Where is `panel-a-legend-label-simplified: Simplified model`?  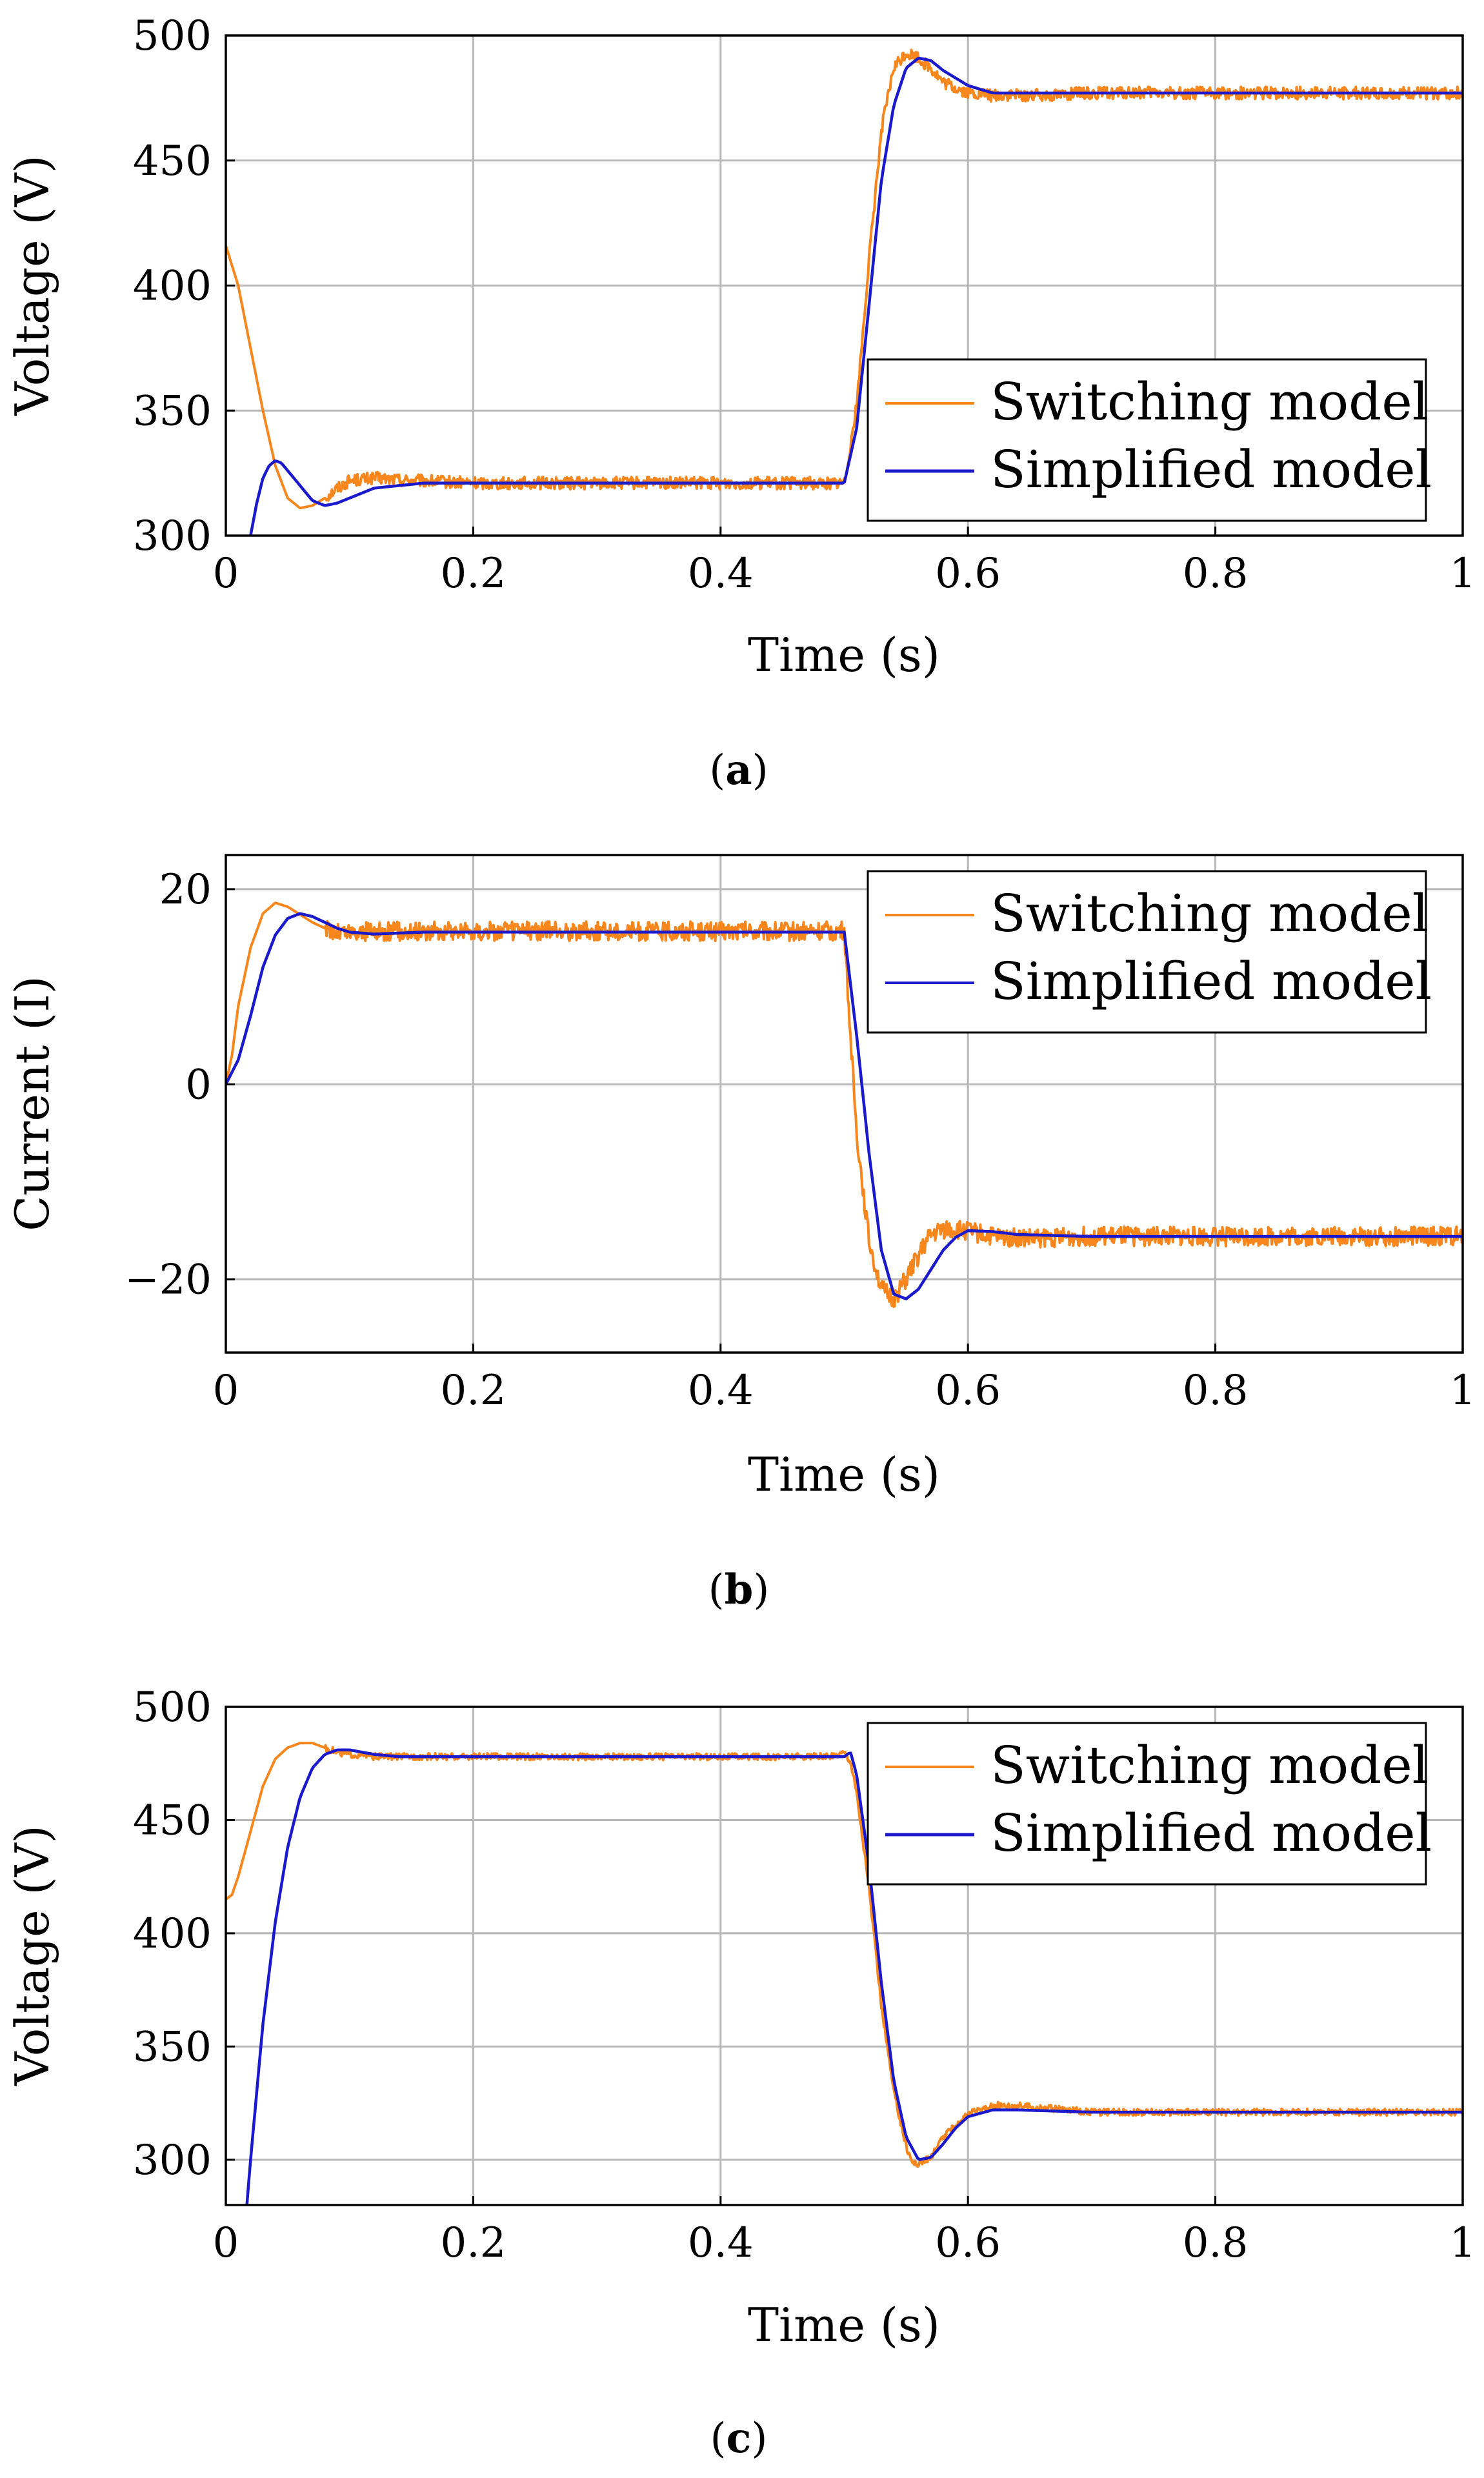
panel-a-legend-label-simplified: Simplified model is located at coordinates (1211, 469).